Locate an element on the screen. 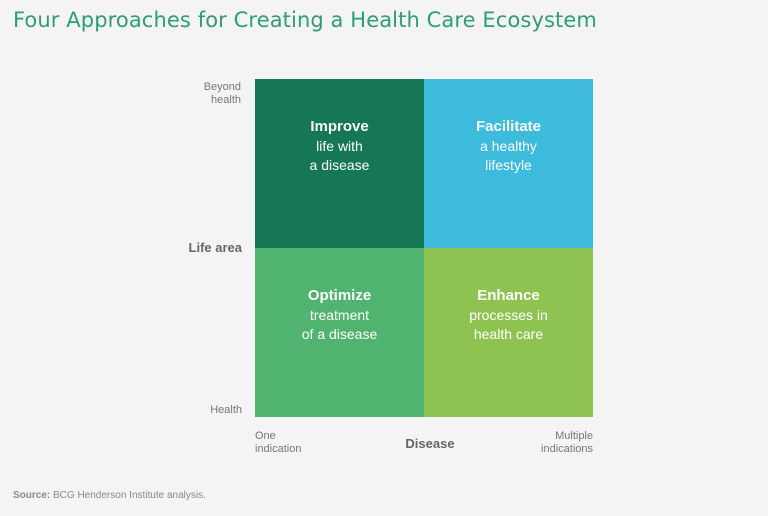 The height and width of the screenshot is (516, 768). quadrant-heading: Enhance is located at coordinates (508, 295).